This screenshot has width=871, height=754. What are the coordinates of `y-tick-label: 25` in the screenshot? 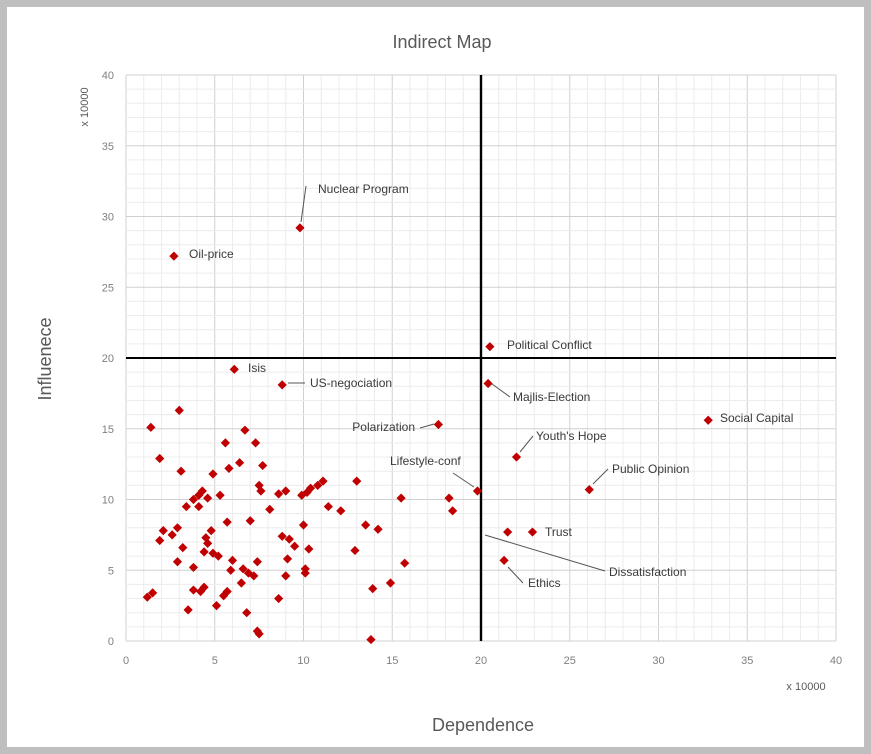 It's located at (108, 288).